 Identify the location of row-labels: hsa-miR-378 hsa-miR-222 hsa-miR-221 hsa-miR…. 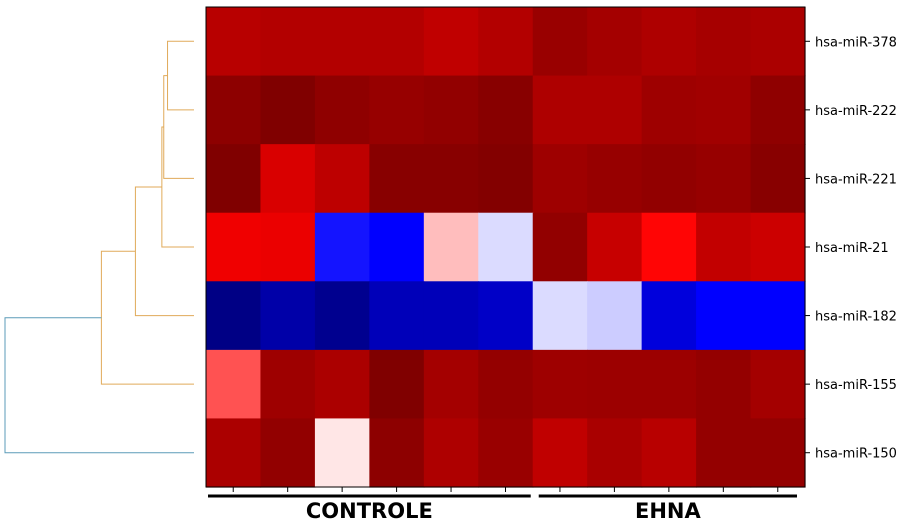
(851, 248).